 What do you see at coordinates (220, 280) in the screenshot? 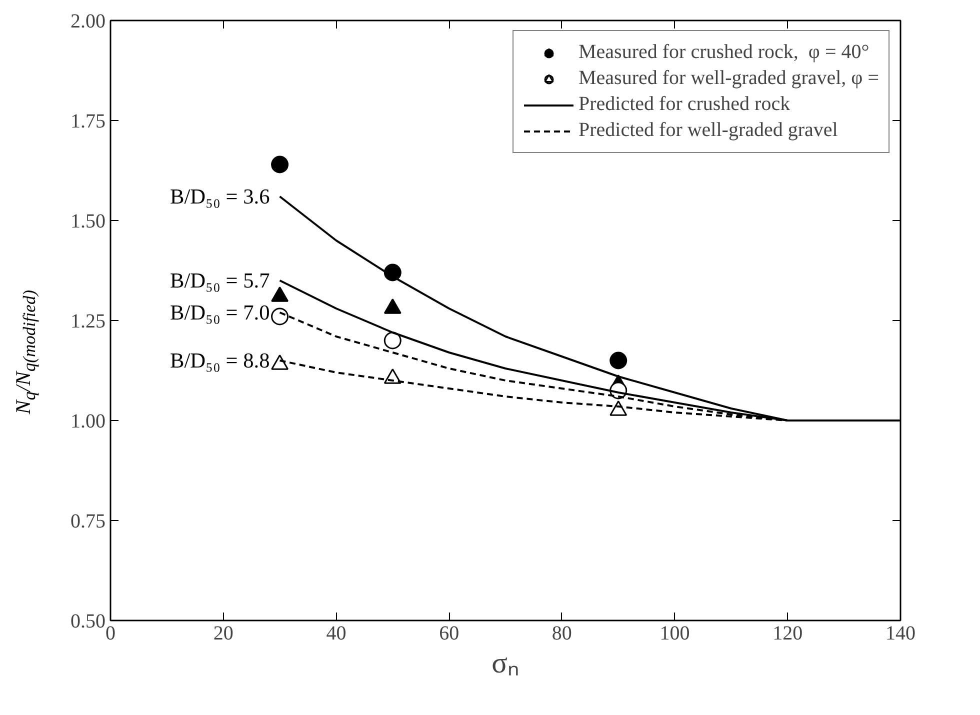
I see `annotation: B/D₅₀ = 5.7` at bounding box center [220, 280].